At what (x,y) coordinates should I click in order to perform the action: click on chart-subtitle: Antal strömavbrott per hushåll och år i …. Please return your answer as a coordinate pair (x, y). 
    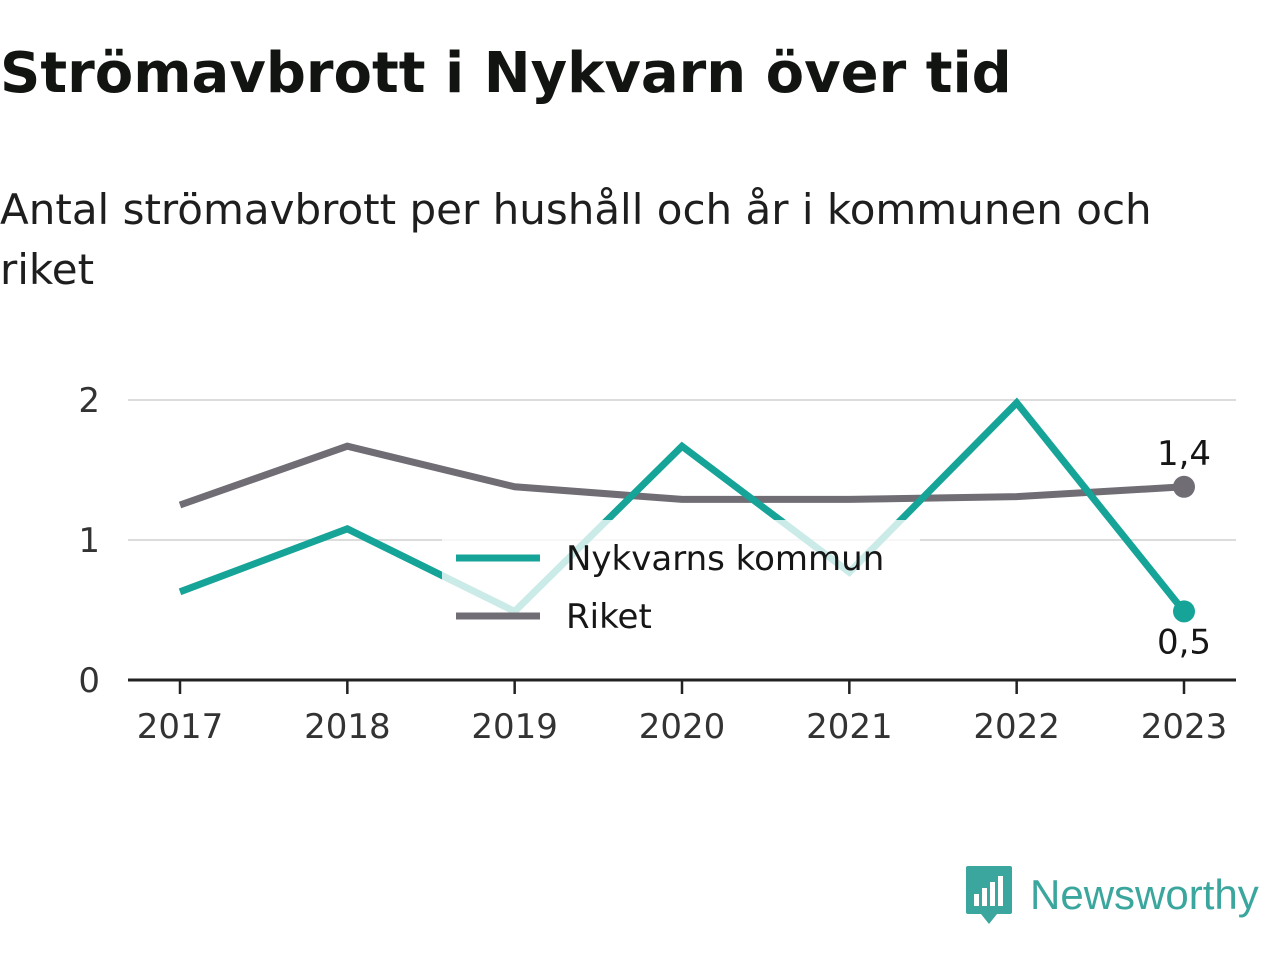
    Looking at the image, I should click on (576, 239).